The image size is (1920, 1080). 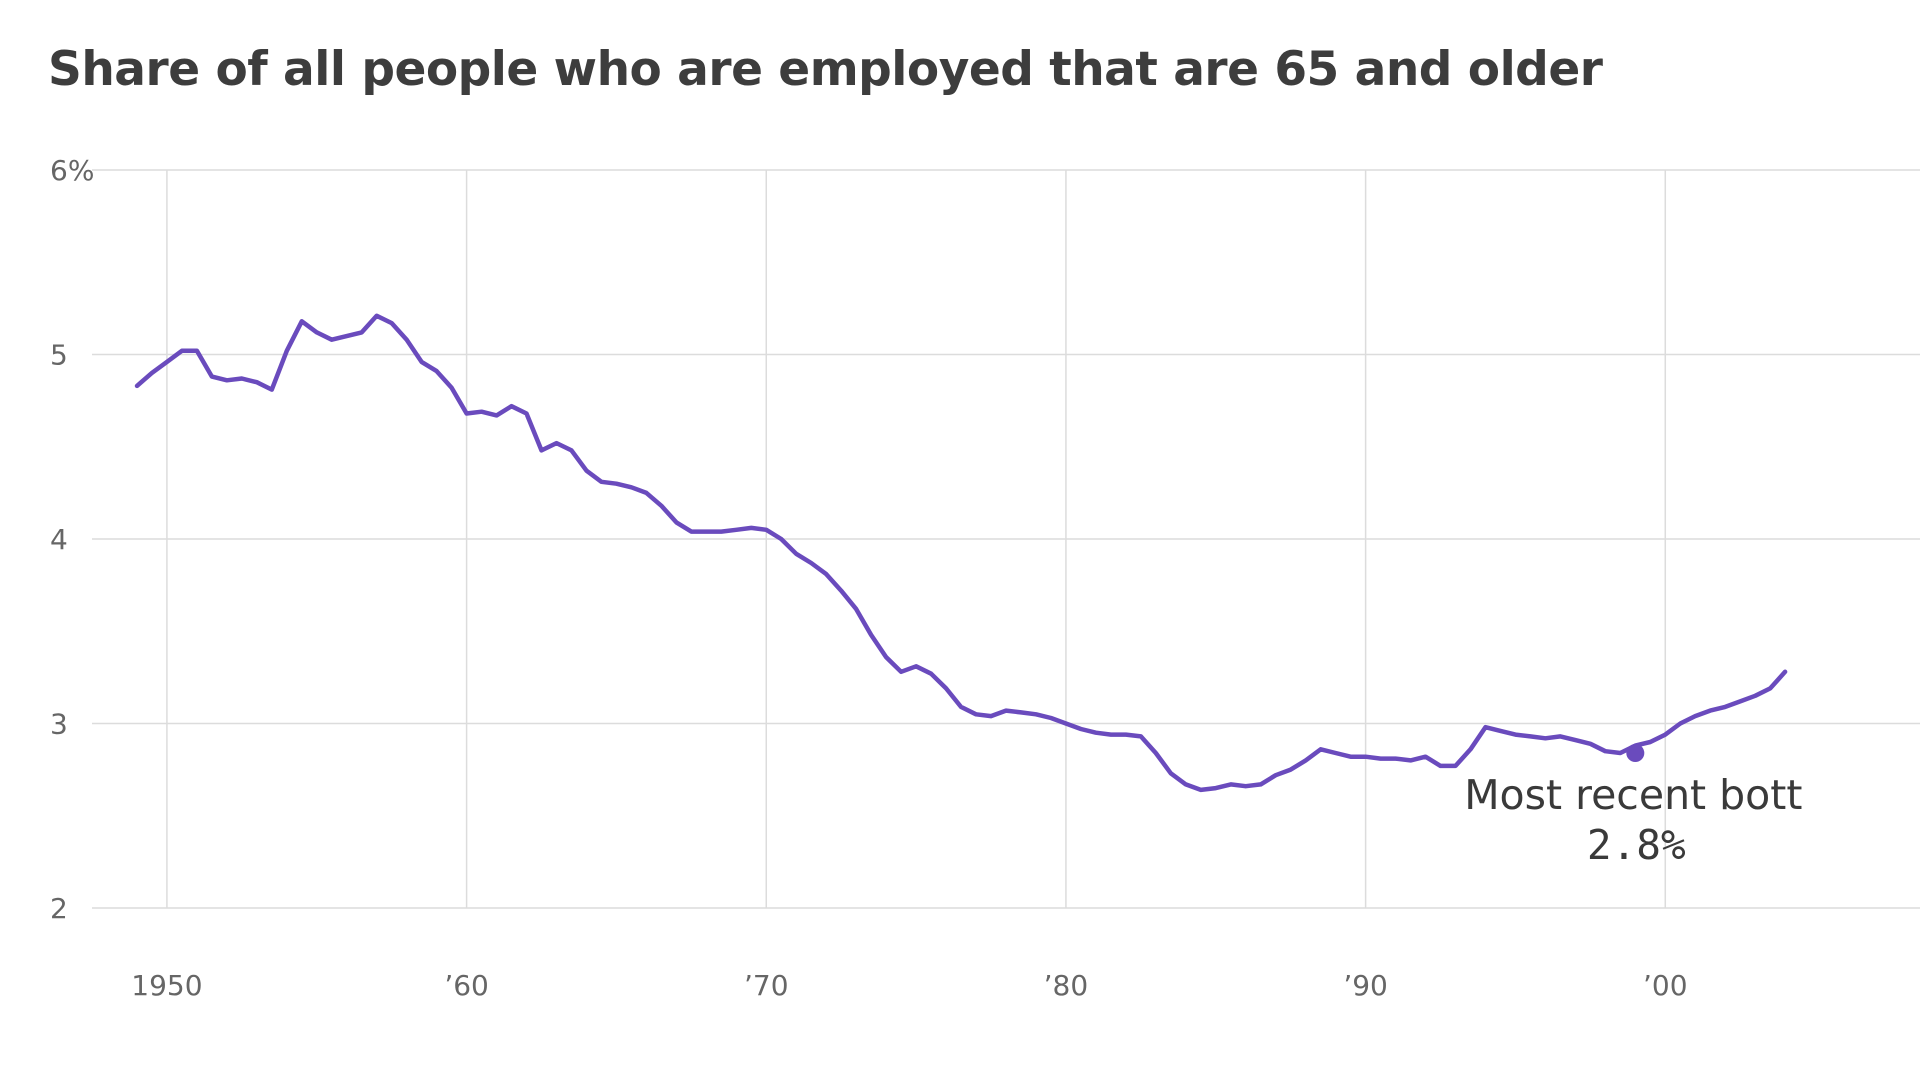 I want to click on y-tick-label: 3, so click(x=59, y=724).